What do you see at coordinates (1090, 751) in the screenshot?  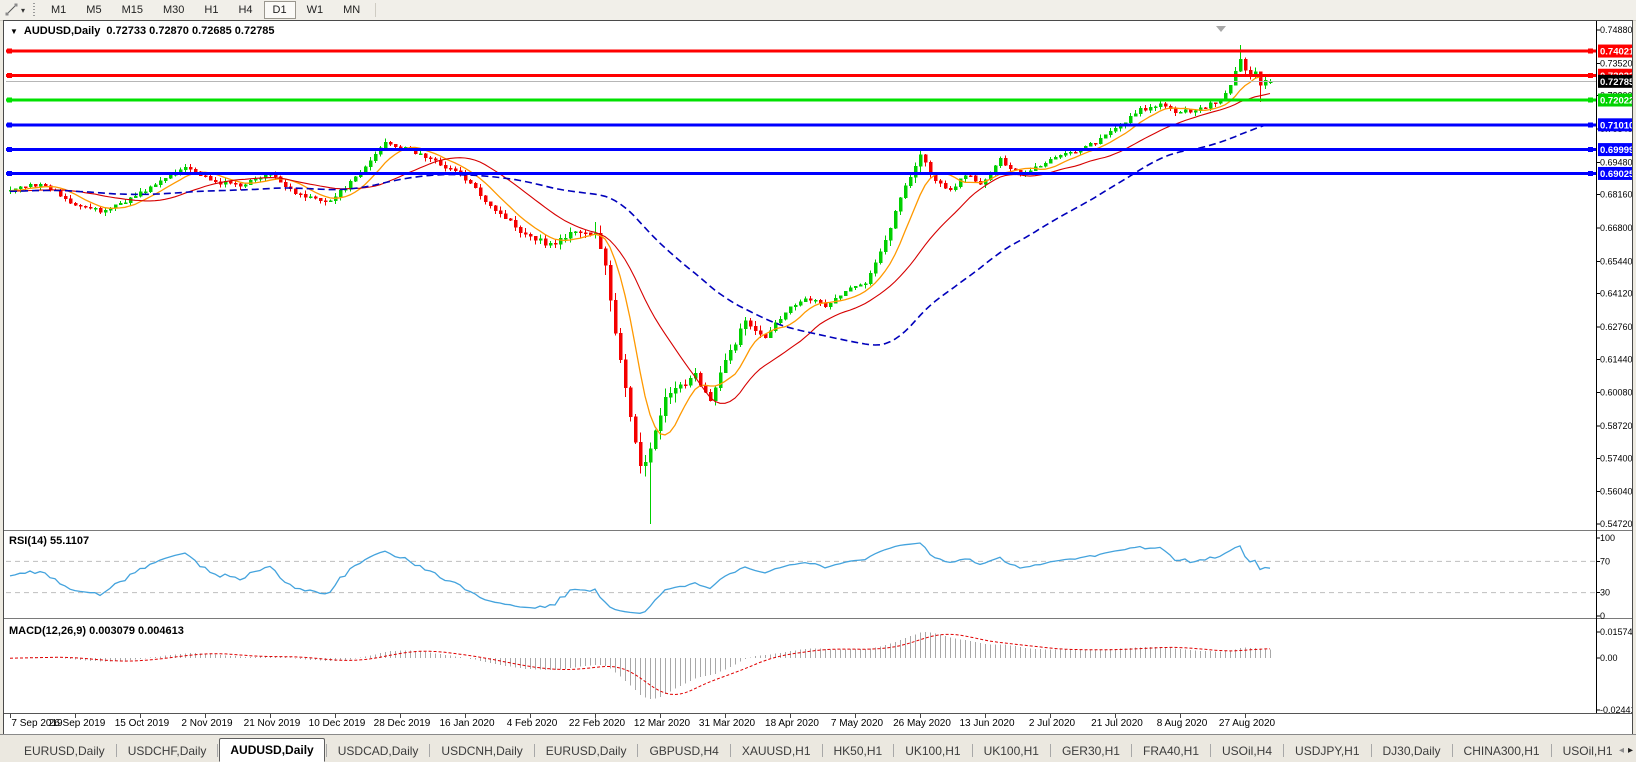 I see `chart-tab: GER30,H1` at bounding box center [1090, 751].